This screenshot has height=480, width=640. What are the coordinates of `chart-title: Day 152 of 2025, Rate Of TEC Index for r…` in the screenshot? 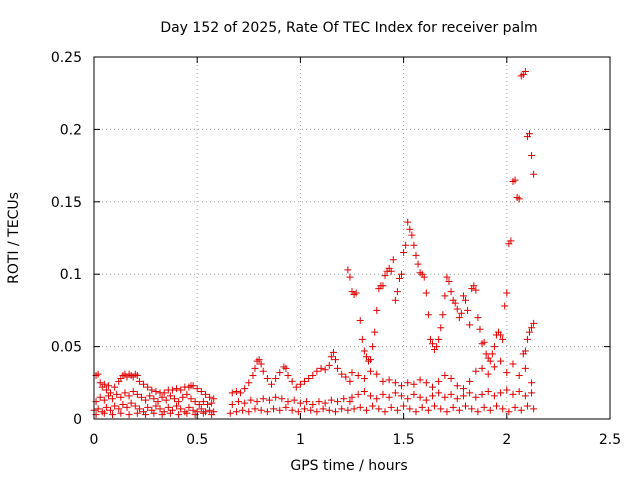 It's located at (348, 28).